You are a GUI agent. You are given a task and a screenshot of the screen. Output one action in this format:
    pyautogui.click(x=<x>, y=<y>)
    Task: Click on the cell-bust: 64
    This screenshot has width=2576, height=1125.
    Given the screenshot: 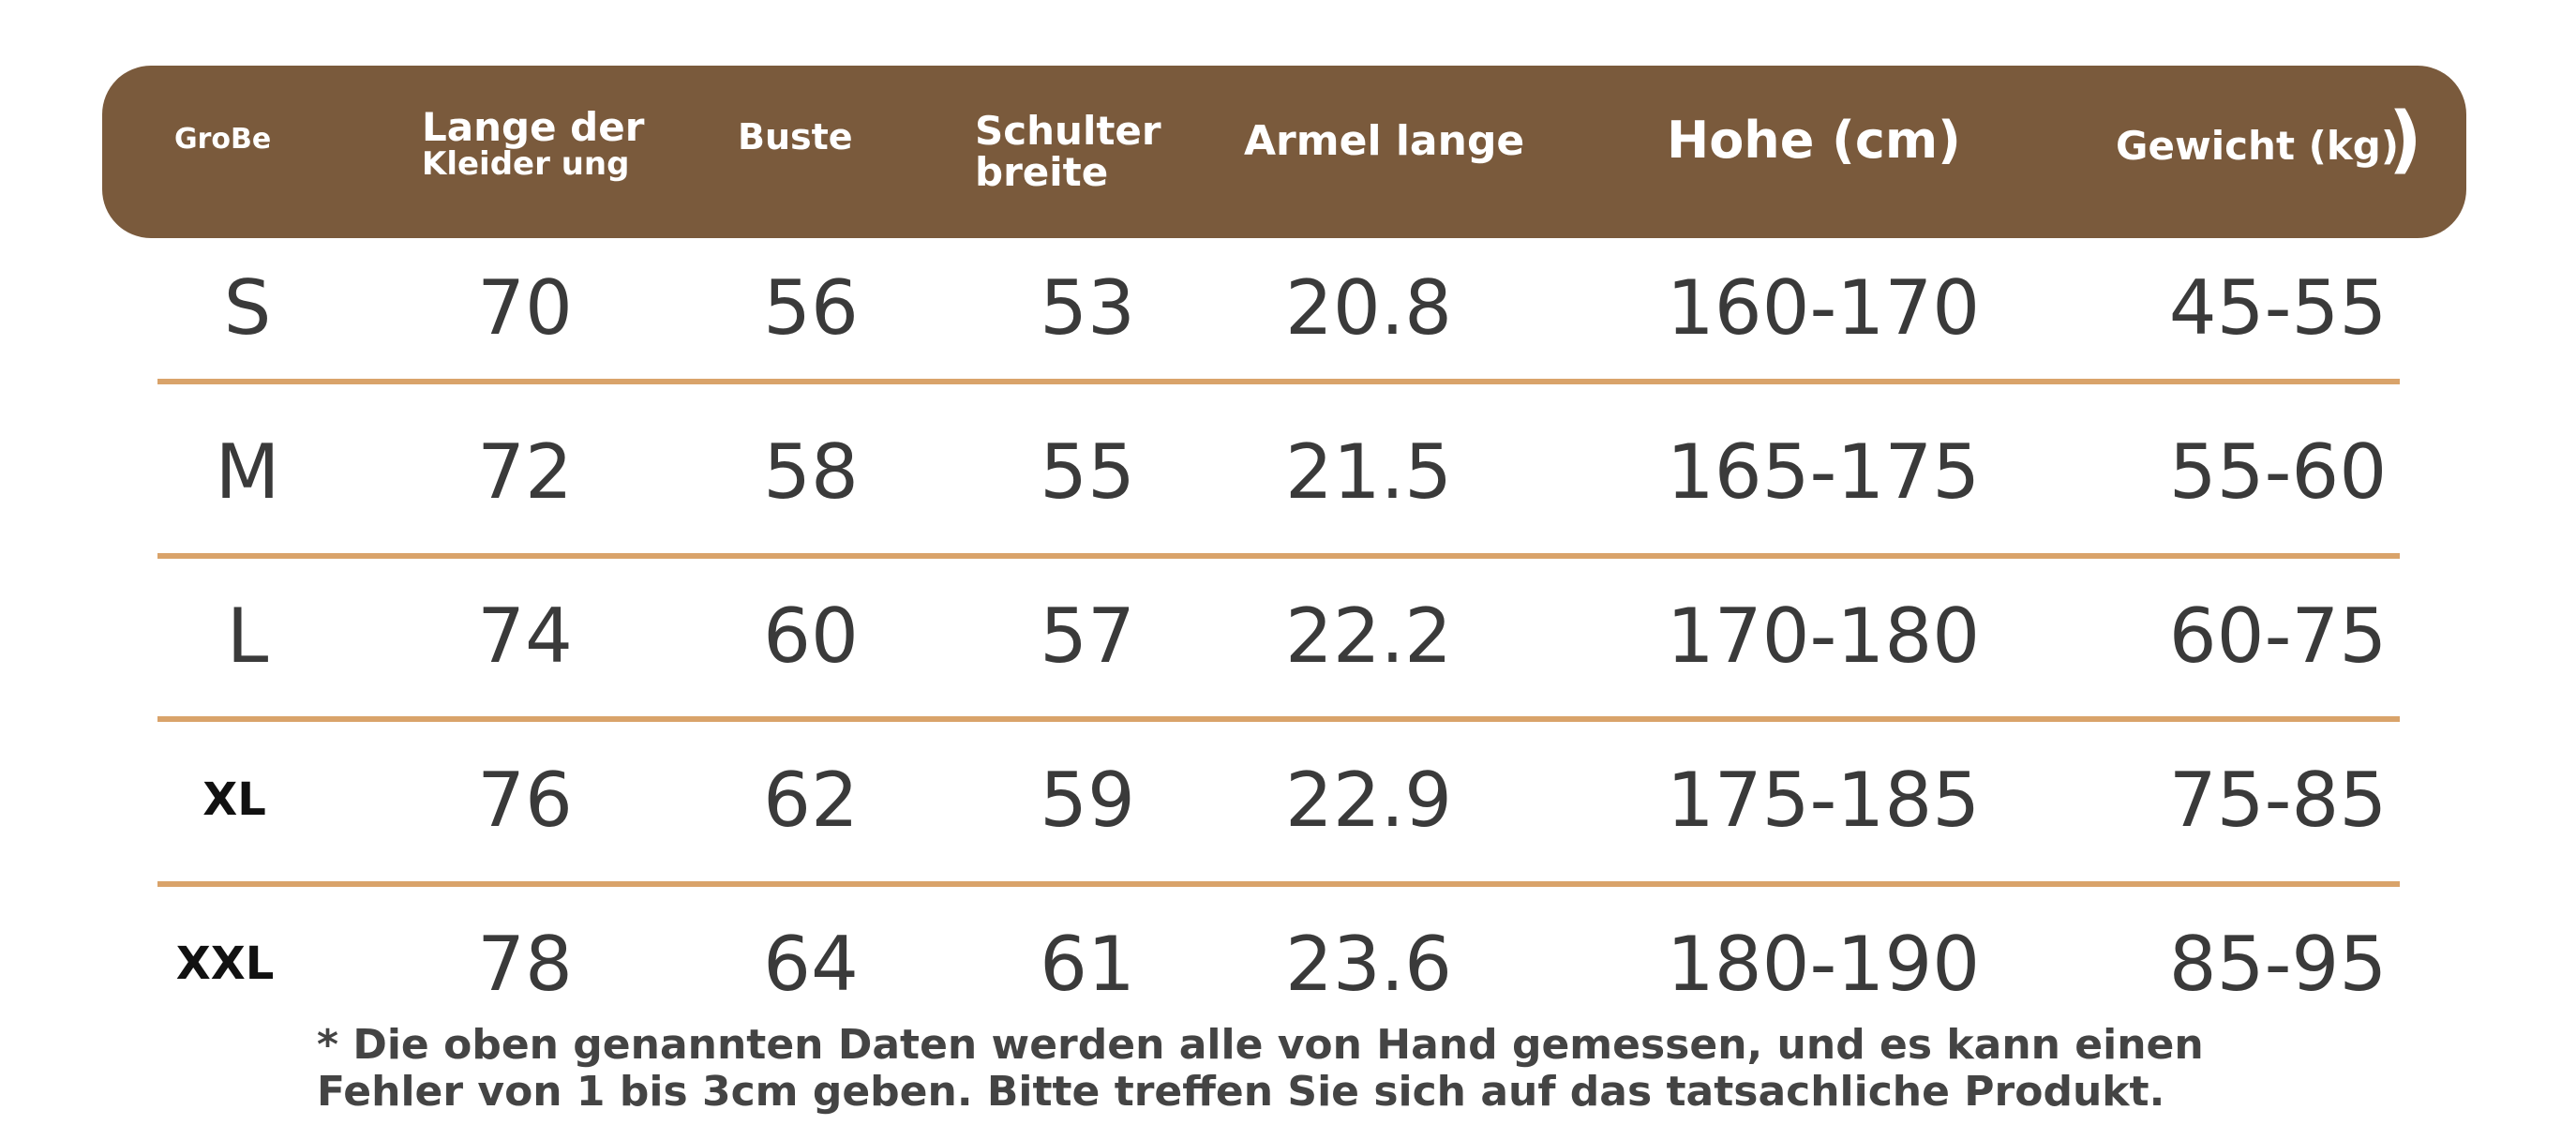 What is the action you would take?
    pyautogui.click(x=811, y=964)
    